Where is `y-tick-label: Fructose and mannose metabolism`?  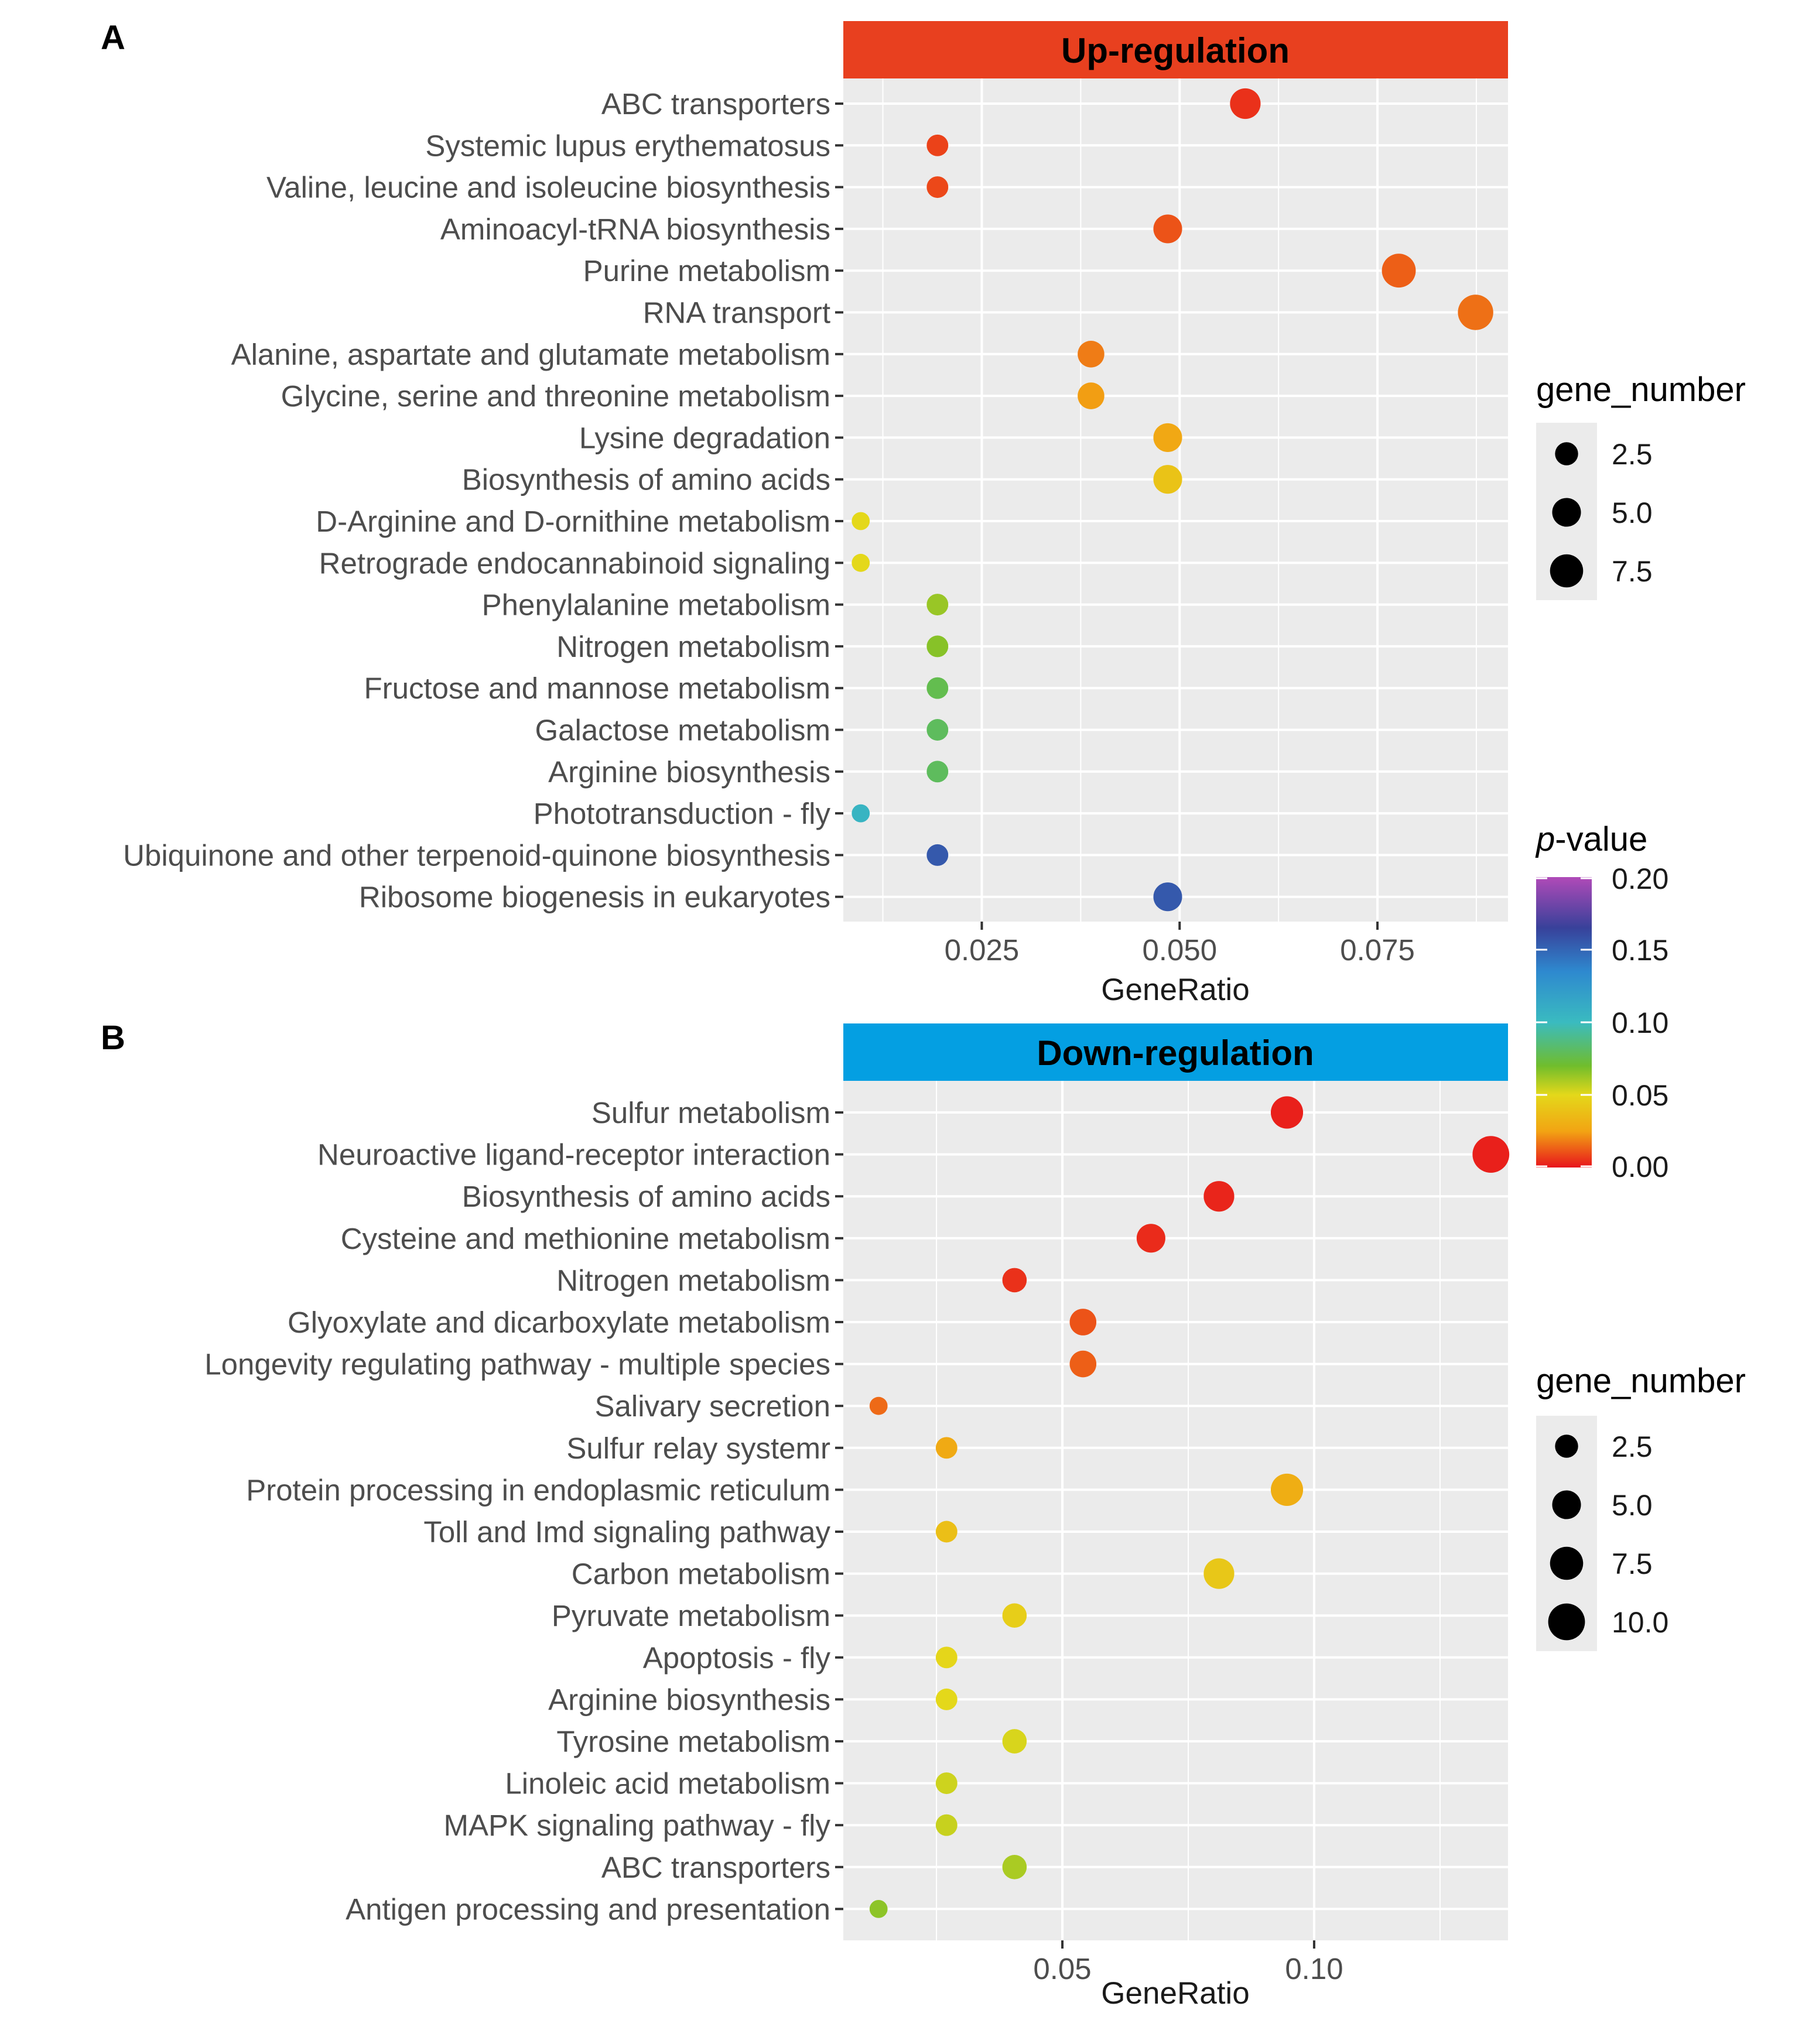
y-tick-label: Fructose and mannose metabolism is located at coordinates (597, 688).